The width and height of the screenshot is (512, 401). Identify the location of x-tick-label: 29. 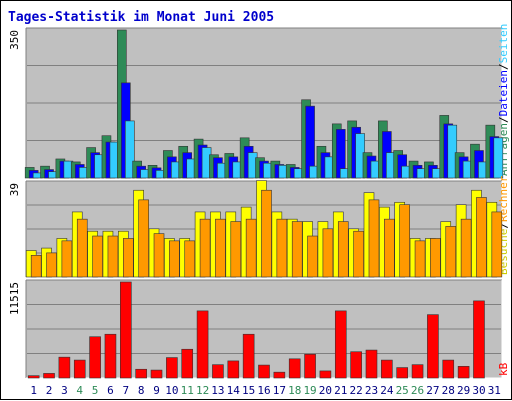
(463, 390).